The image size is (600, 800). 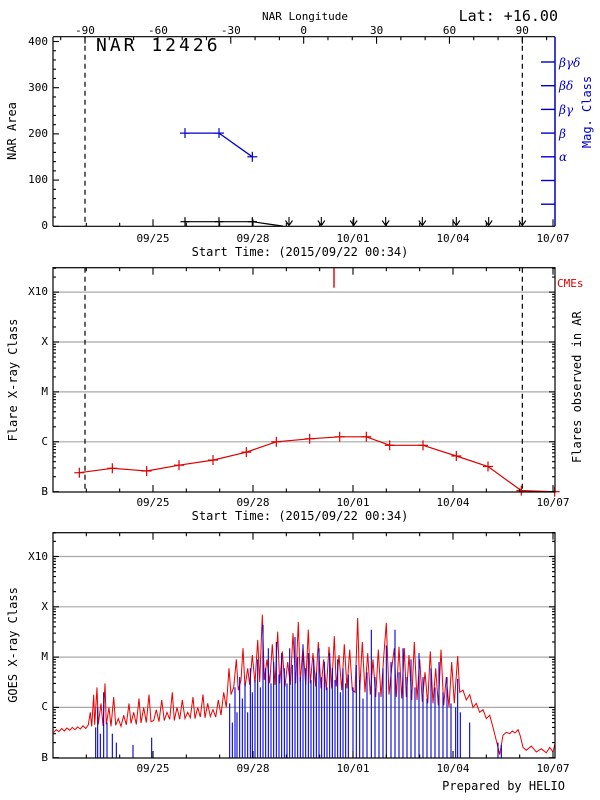 I want to click on y-tick-label: 200, so click(x=38, y=133).